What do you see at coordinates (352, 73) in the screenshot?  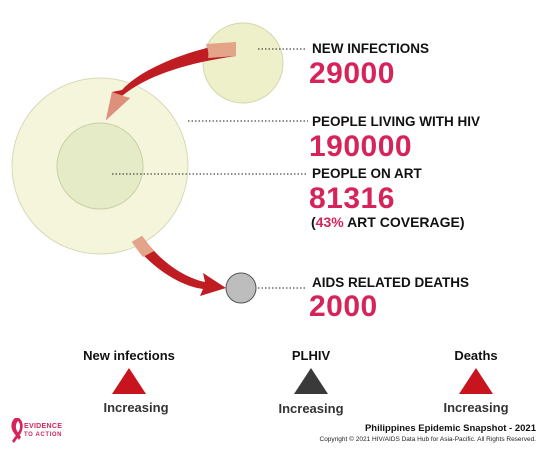 I see `new-infections-value: 29000` at bounding box center [352, 73].